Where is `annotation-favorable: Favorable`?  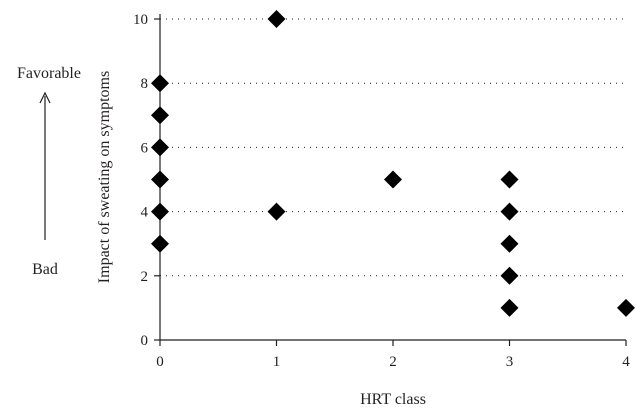
annotation-favorable: Favorable is located at coordinates (49, 73).